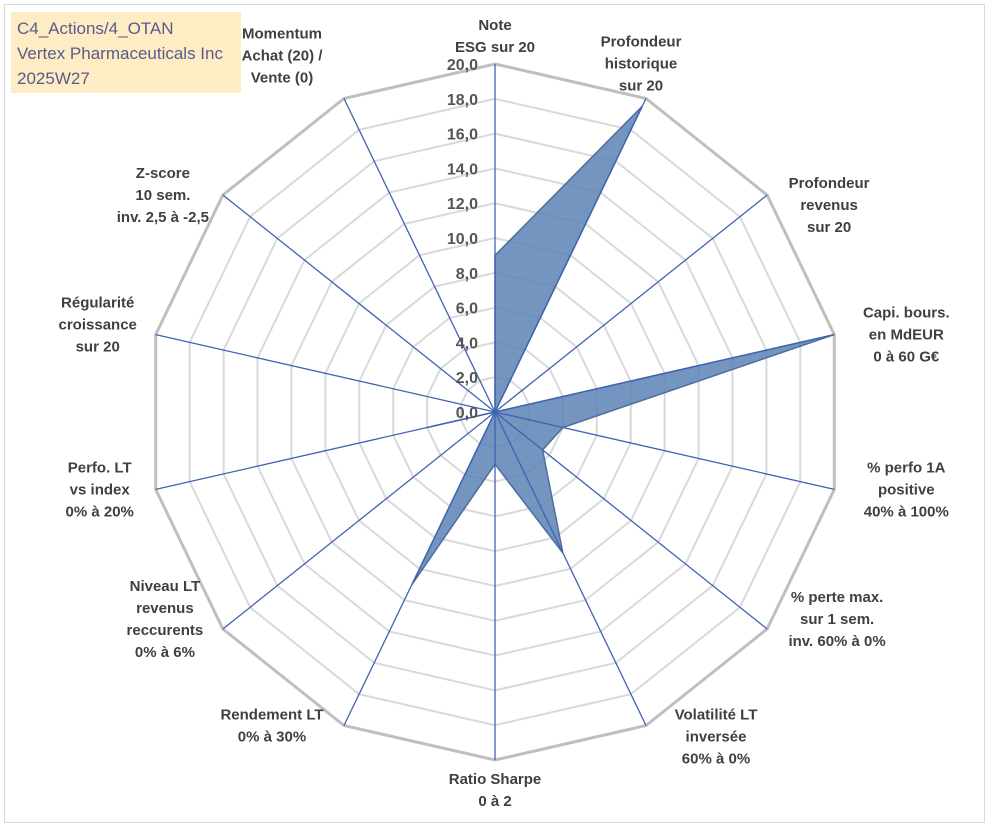 The height and width of the screenshot is (829, 991). Describe the element at coordinates (837, 597) in the screenshot. I see `axis-label-line: % perte max.` at that location.